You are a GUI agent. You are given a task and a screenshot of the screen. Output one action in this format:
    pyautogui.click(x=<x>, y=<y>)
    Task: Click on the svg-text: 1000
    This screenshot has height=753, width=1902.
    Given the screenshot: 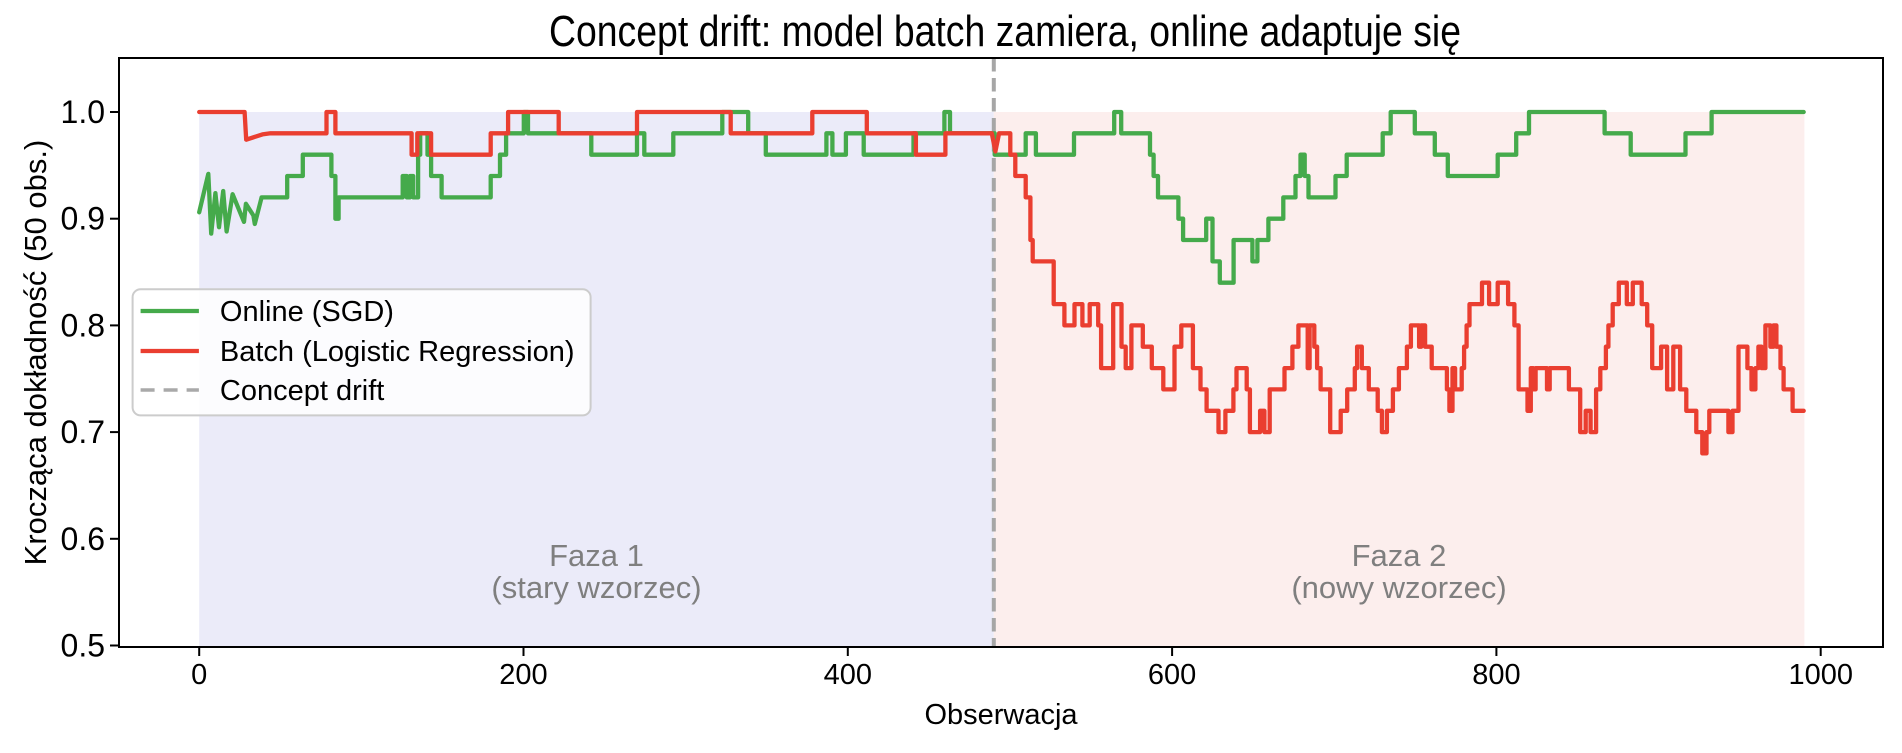 What is the action you would take?
    pyautogui.click(x=1820, y=675)
    